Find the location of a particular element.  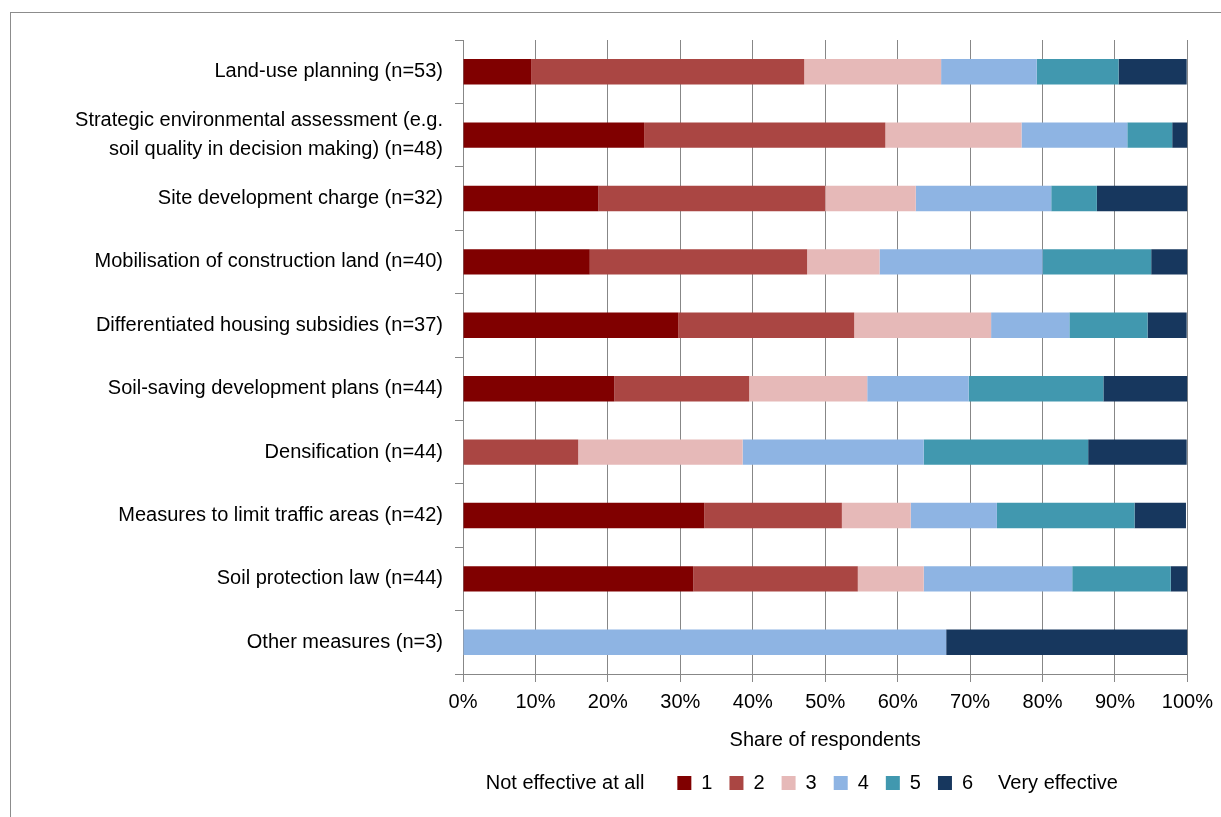

x-tick-label: 70% is located at coordinates (970, 700).